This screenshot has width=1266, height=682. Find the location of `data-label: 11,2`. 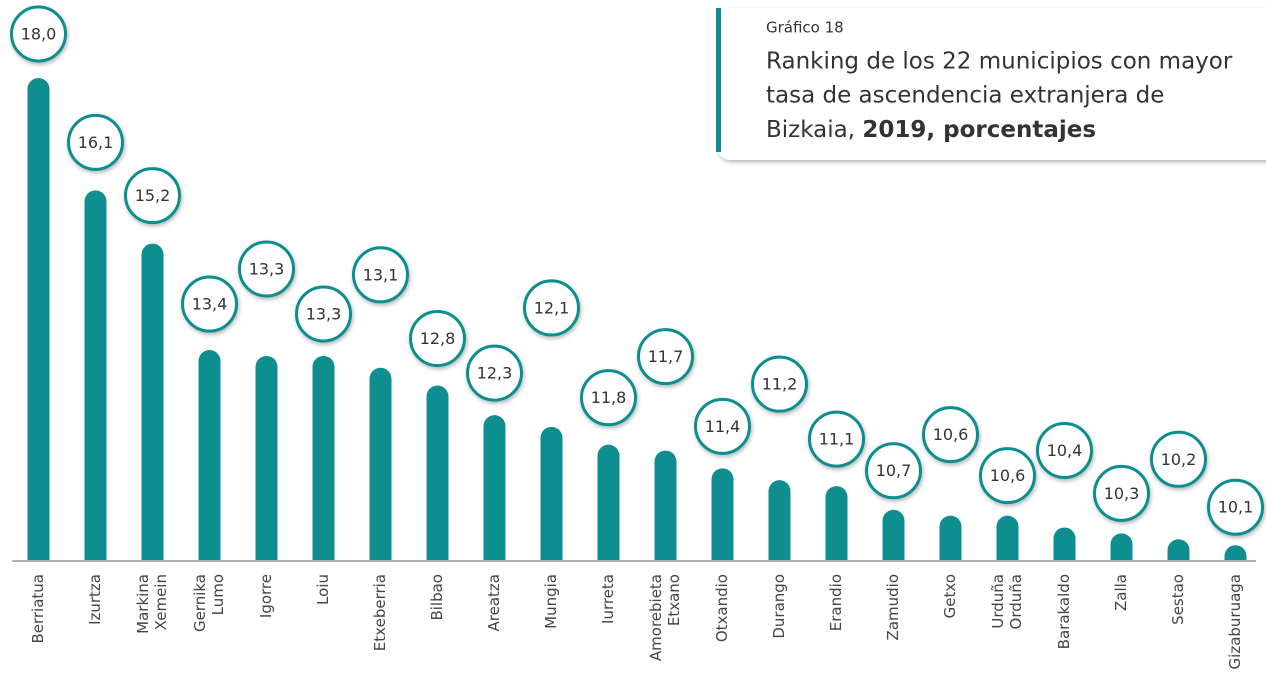

data-label: 11,2 is located at coordinates (780, 384).